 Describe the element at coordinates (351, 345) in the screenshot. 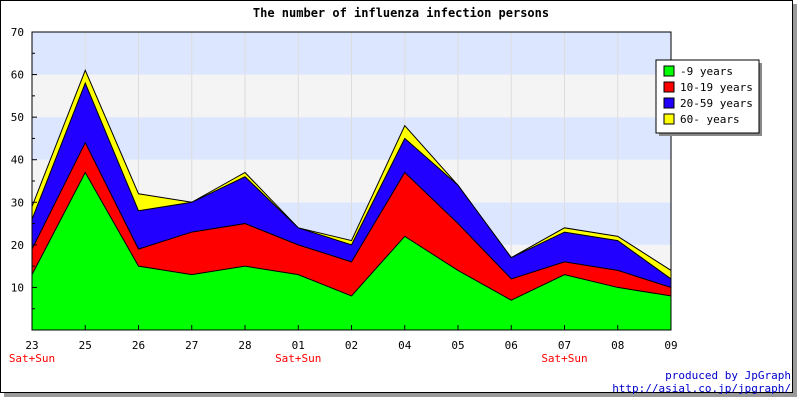

I see `x-tick-label: 02` at that location.